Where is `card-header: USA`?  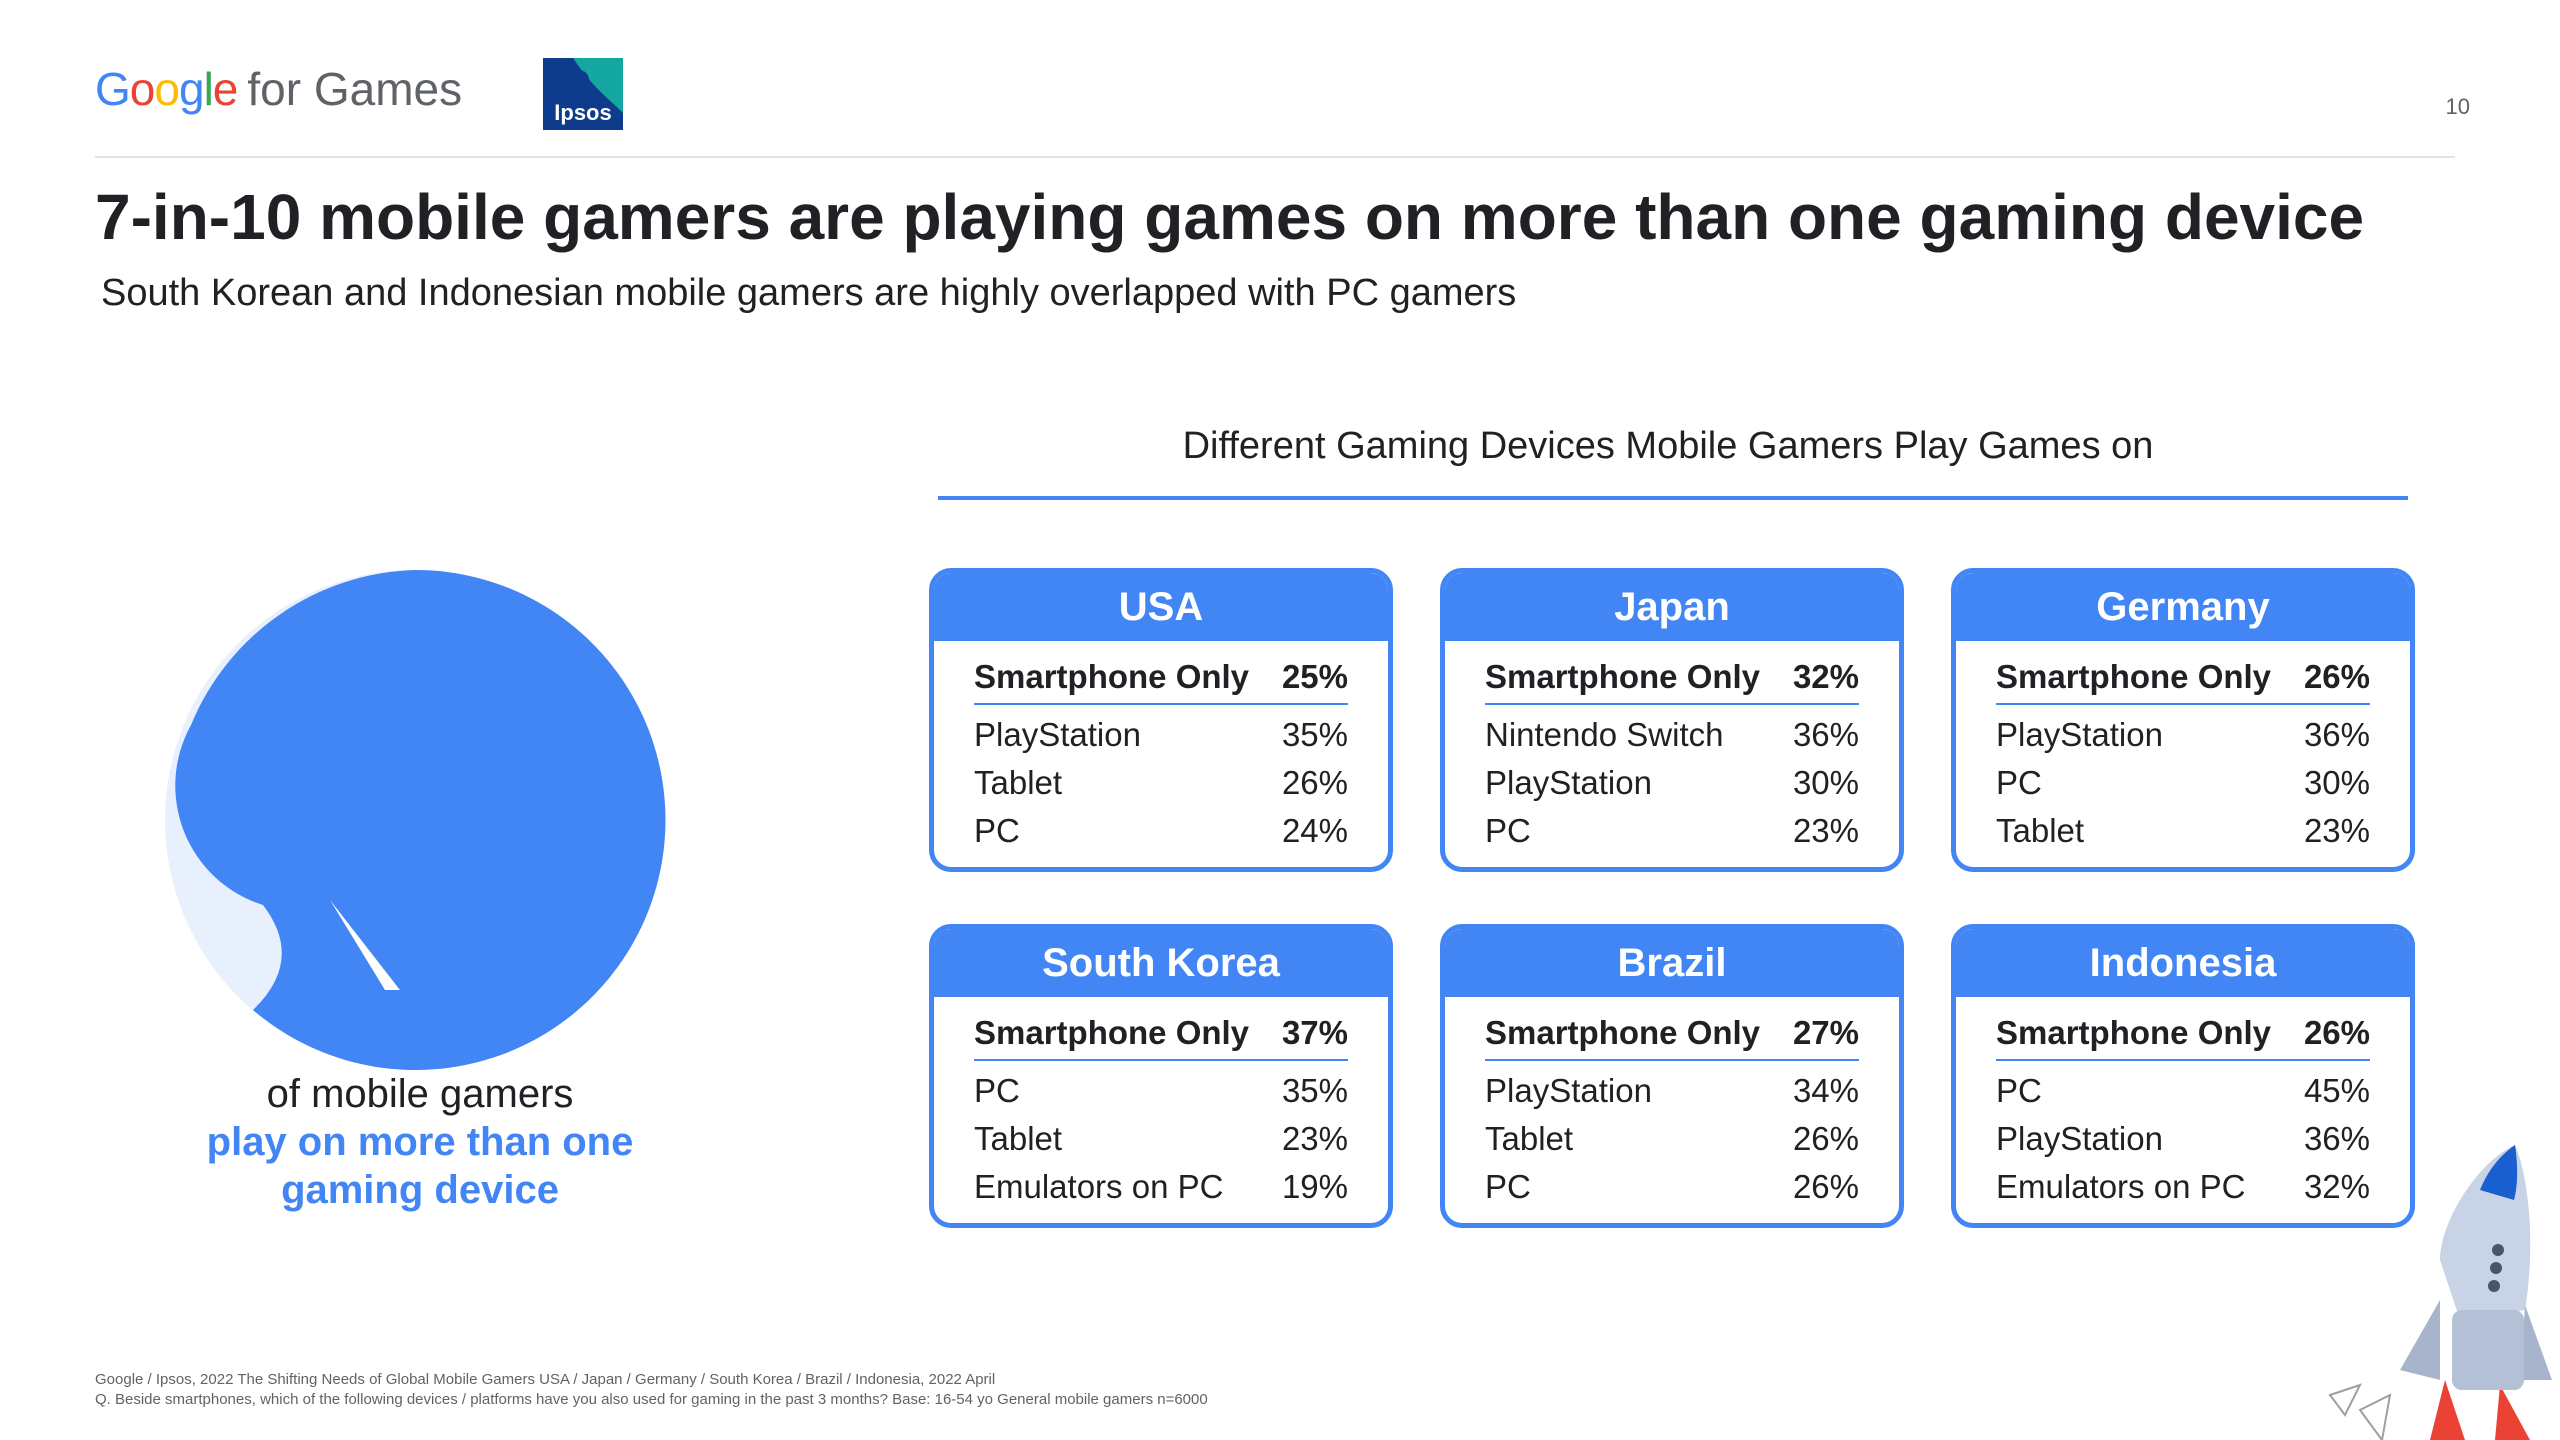
card-header: USA is located at coordinates (1161, 607).